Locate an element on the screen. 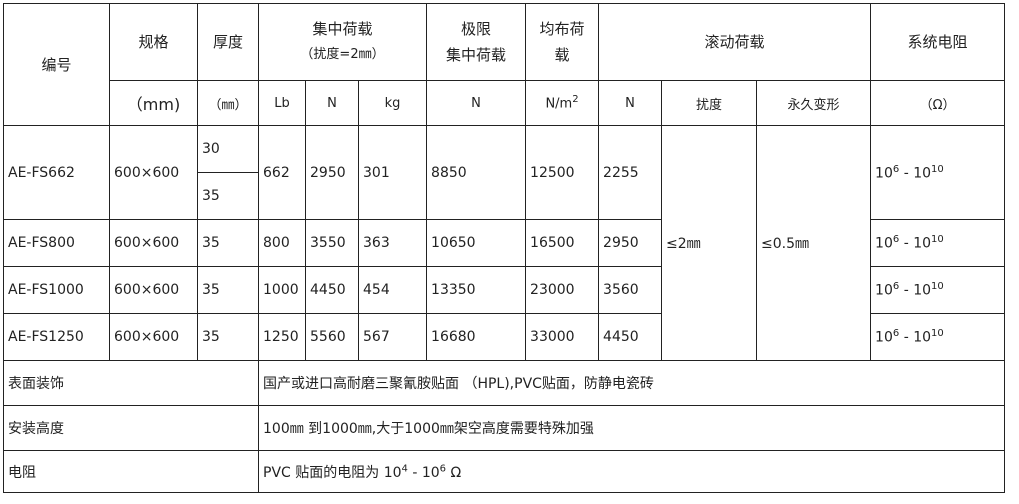 The image size is (1019, 504). unit-spec: （mm) is located at coordinates (153, 103).